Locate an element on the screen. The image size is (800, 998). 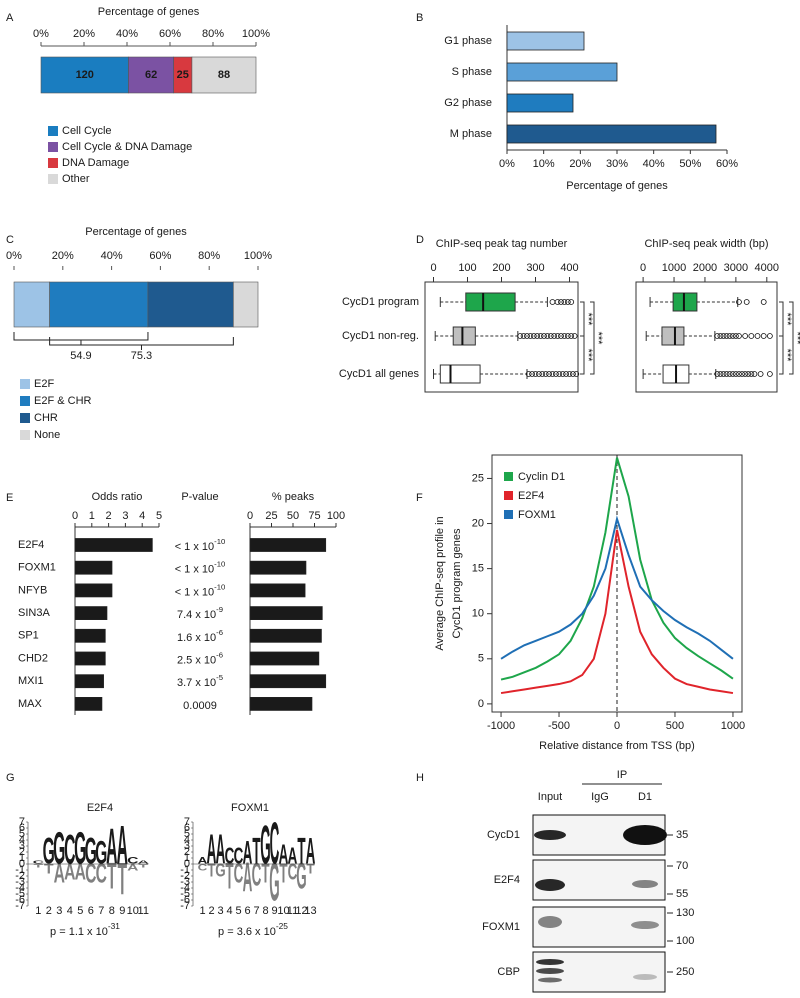
y-tick-label: 2 is located at coordinates (187, 852).